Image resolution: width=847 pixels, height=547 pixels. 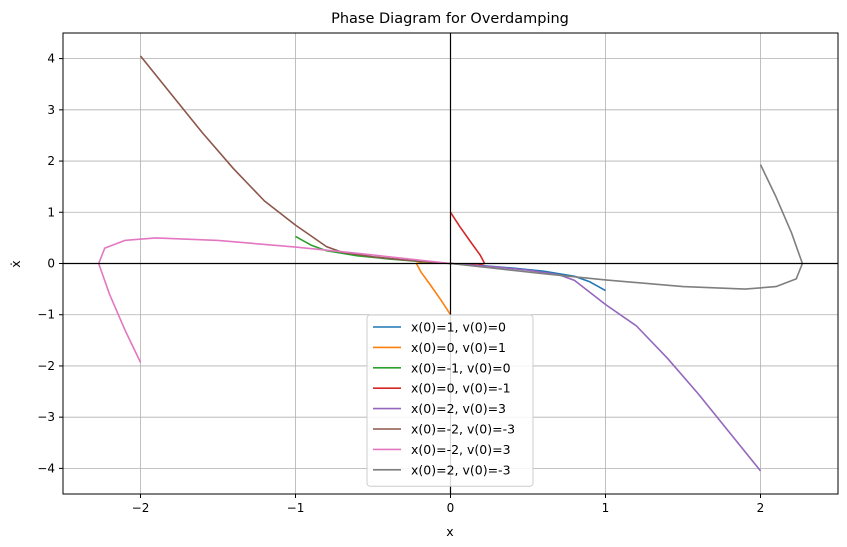 What do you see at coordinates (51, 110) in the screenshot?
I see `y-tick-label: 3` at bounding box center [51, 110].